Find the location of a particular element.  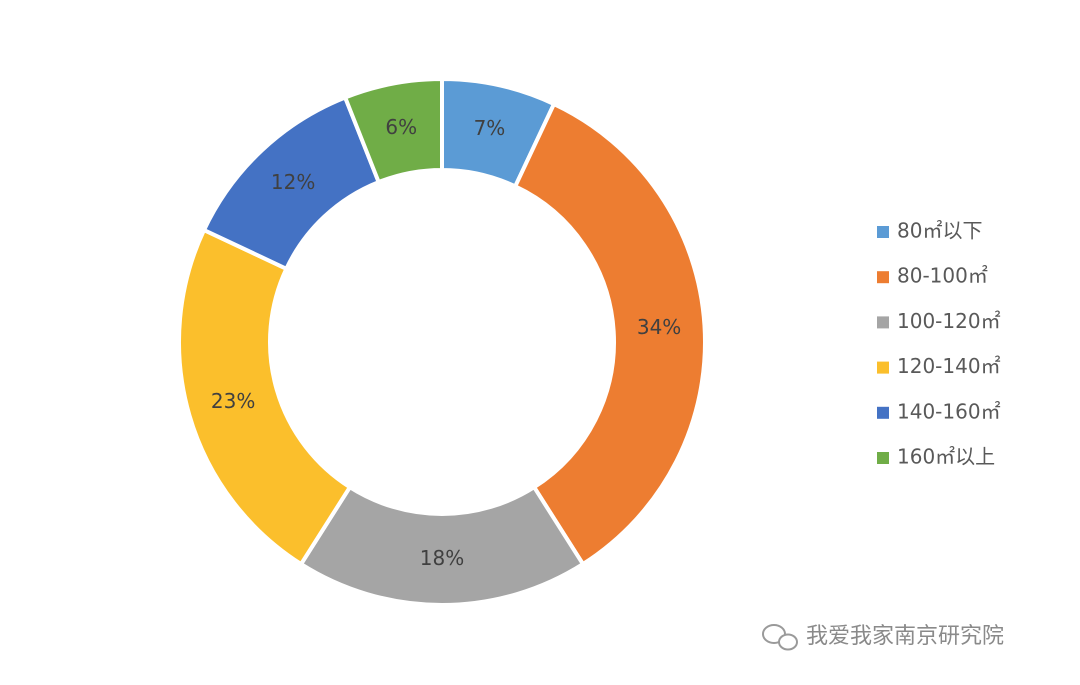

data-label: 7% is located at coordinates (490, 128).